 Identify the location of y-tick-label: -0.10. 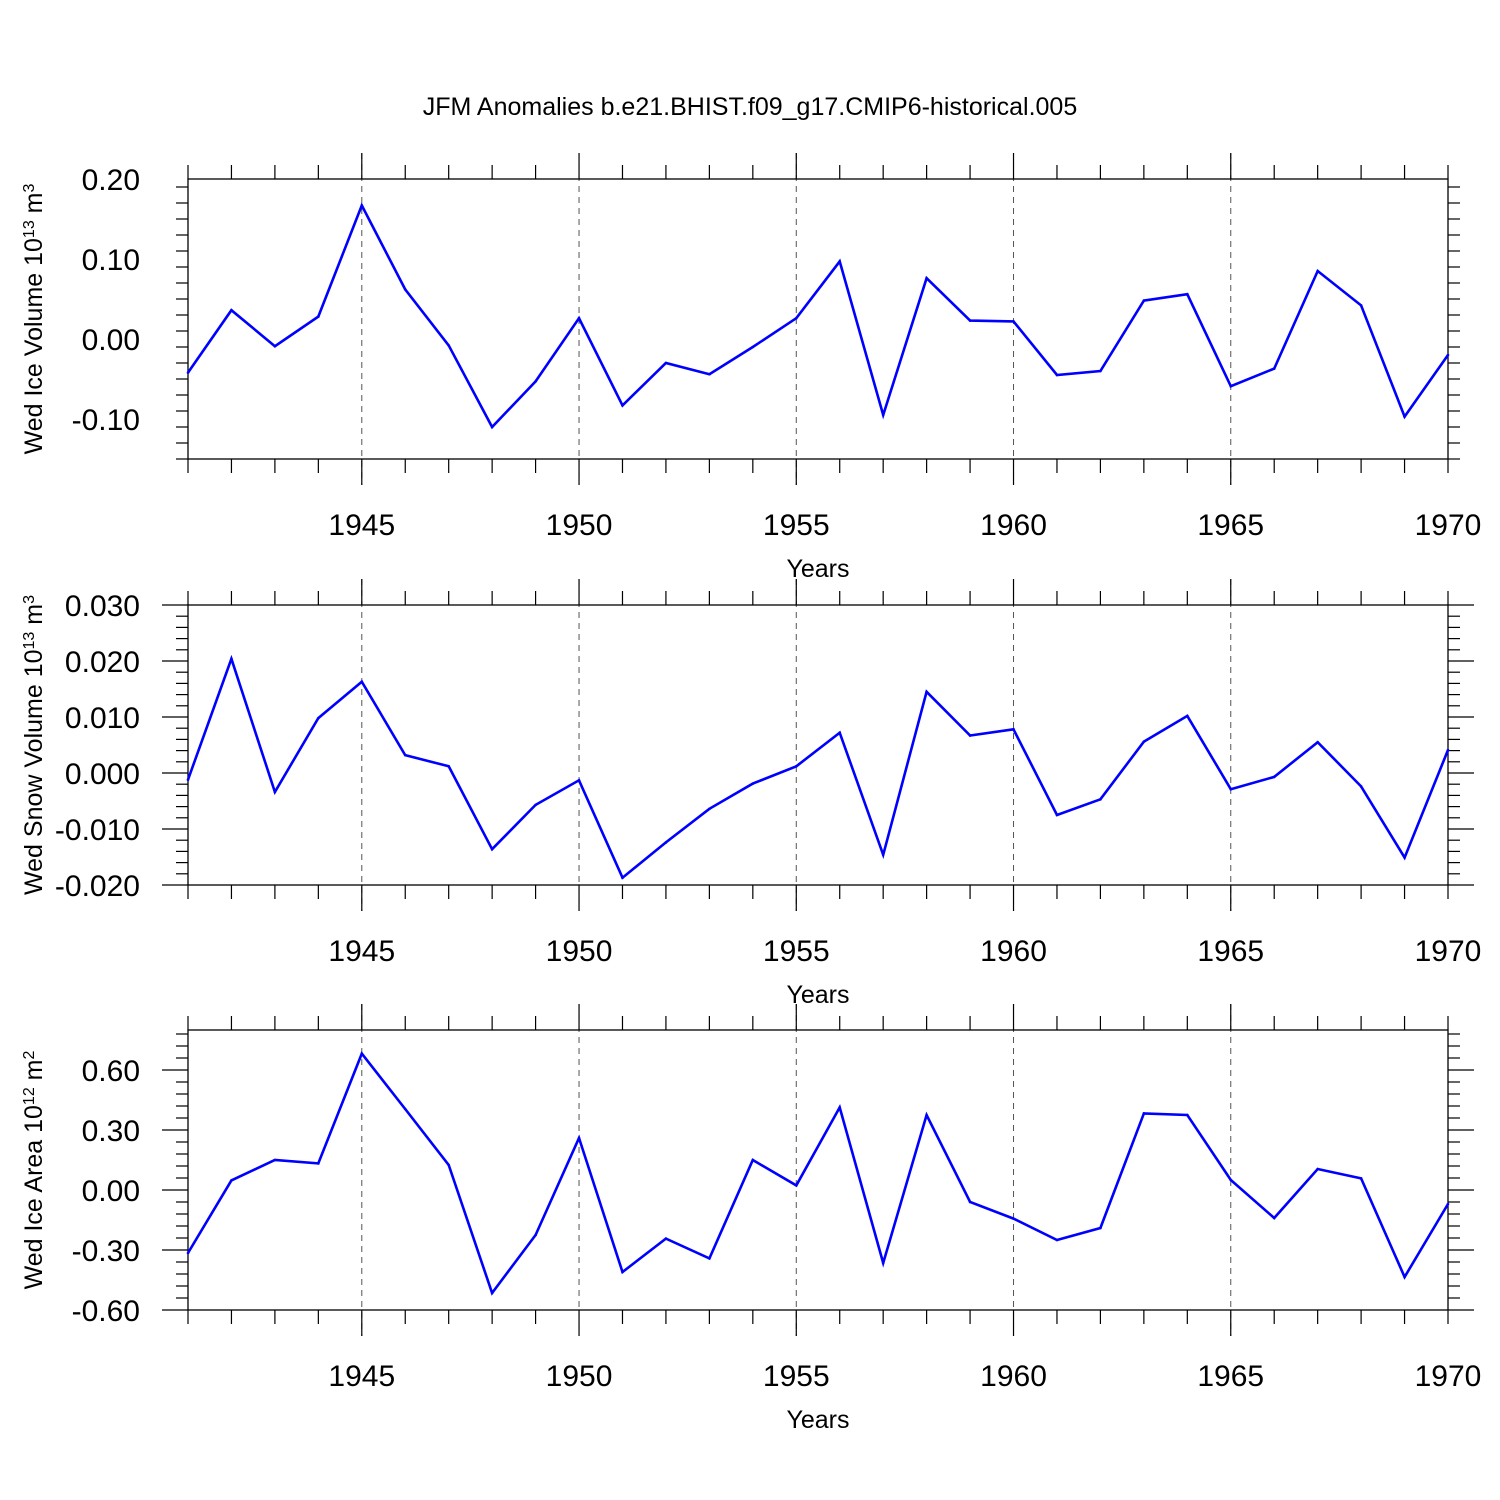
(106, 420).